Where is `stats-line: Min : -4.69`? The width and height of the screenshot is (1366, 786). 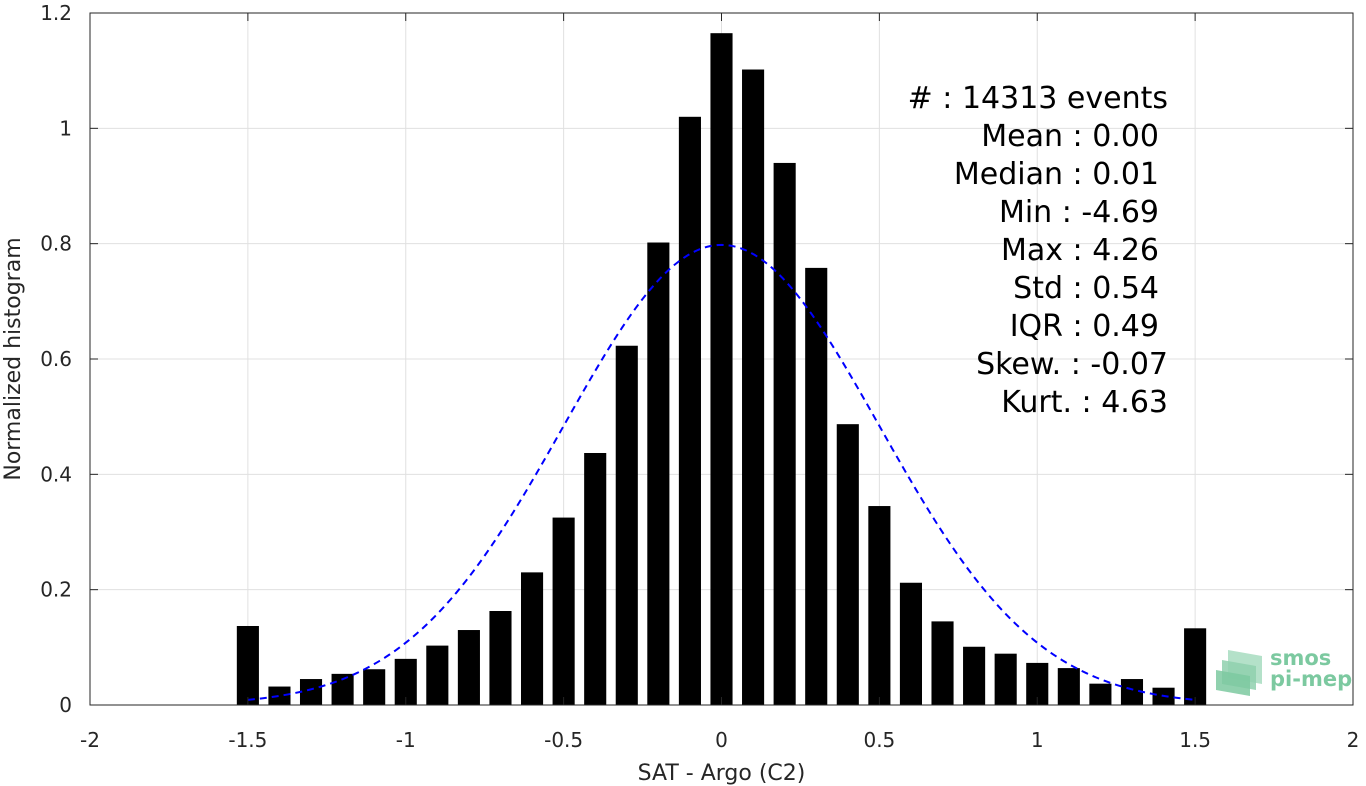
stats-line: Min : -4.69 is located at coordinates (1079, 212).